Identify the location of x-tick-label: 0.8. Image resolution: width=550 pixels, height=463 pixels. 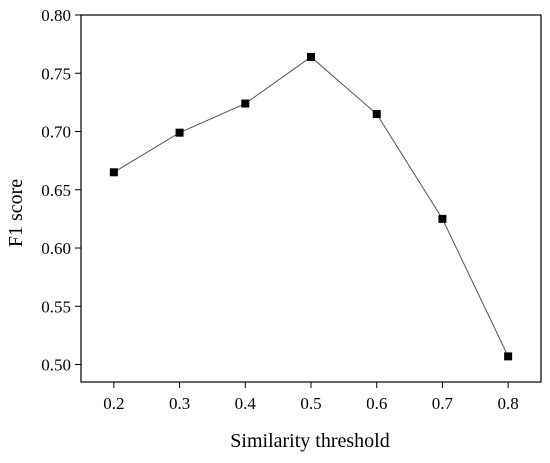
(508, 403).